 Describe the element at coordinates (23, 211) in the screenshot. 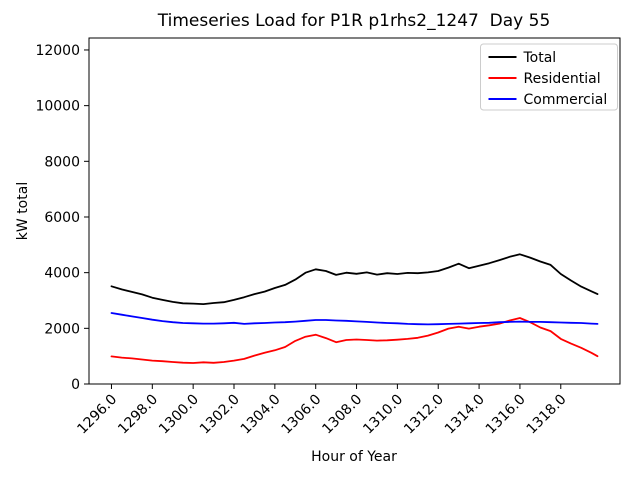

I see `y-axis-label: kW total` at that location.